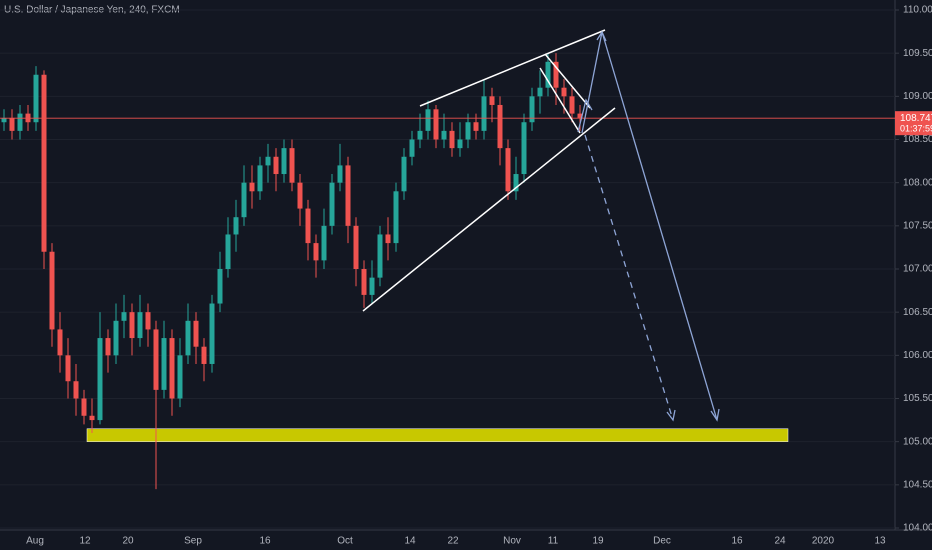 The width and height of the screenshot is (932, 550). I want to click on y-tick-label: 105.500, so click(917, 398).